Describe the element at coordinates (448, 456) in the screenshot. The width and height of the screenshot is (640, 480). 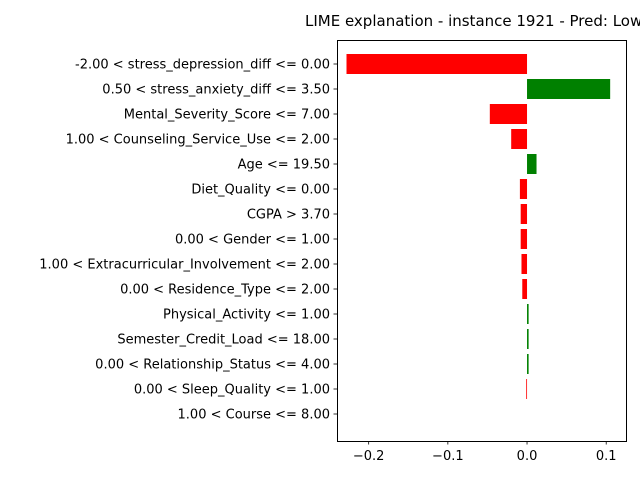
I see `x-tick-label: −0.1` at that location.